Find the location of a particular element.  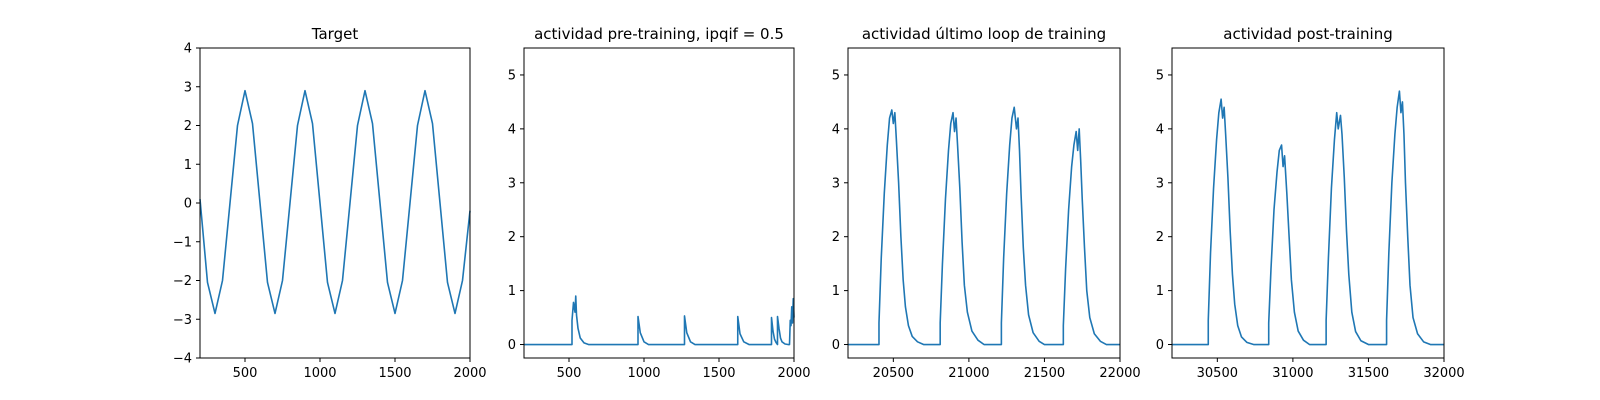

x-tick-label-1-1000: 1000 is located at coordinates (319, 373).